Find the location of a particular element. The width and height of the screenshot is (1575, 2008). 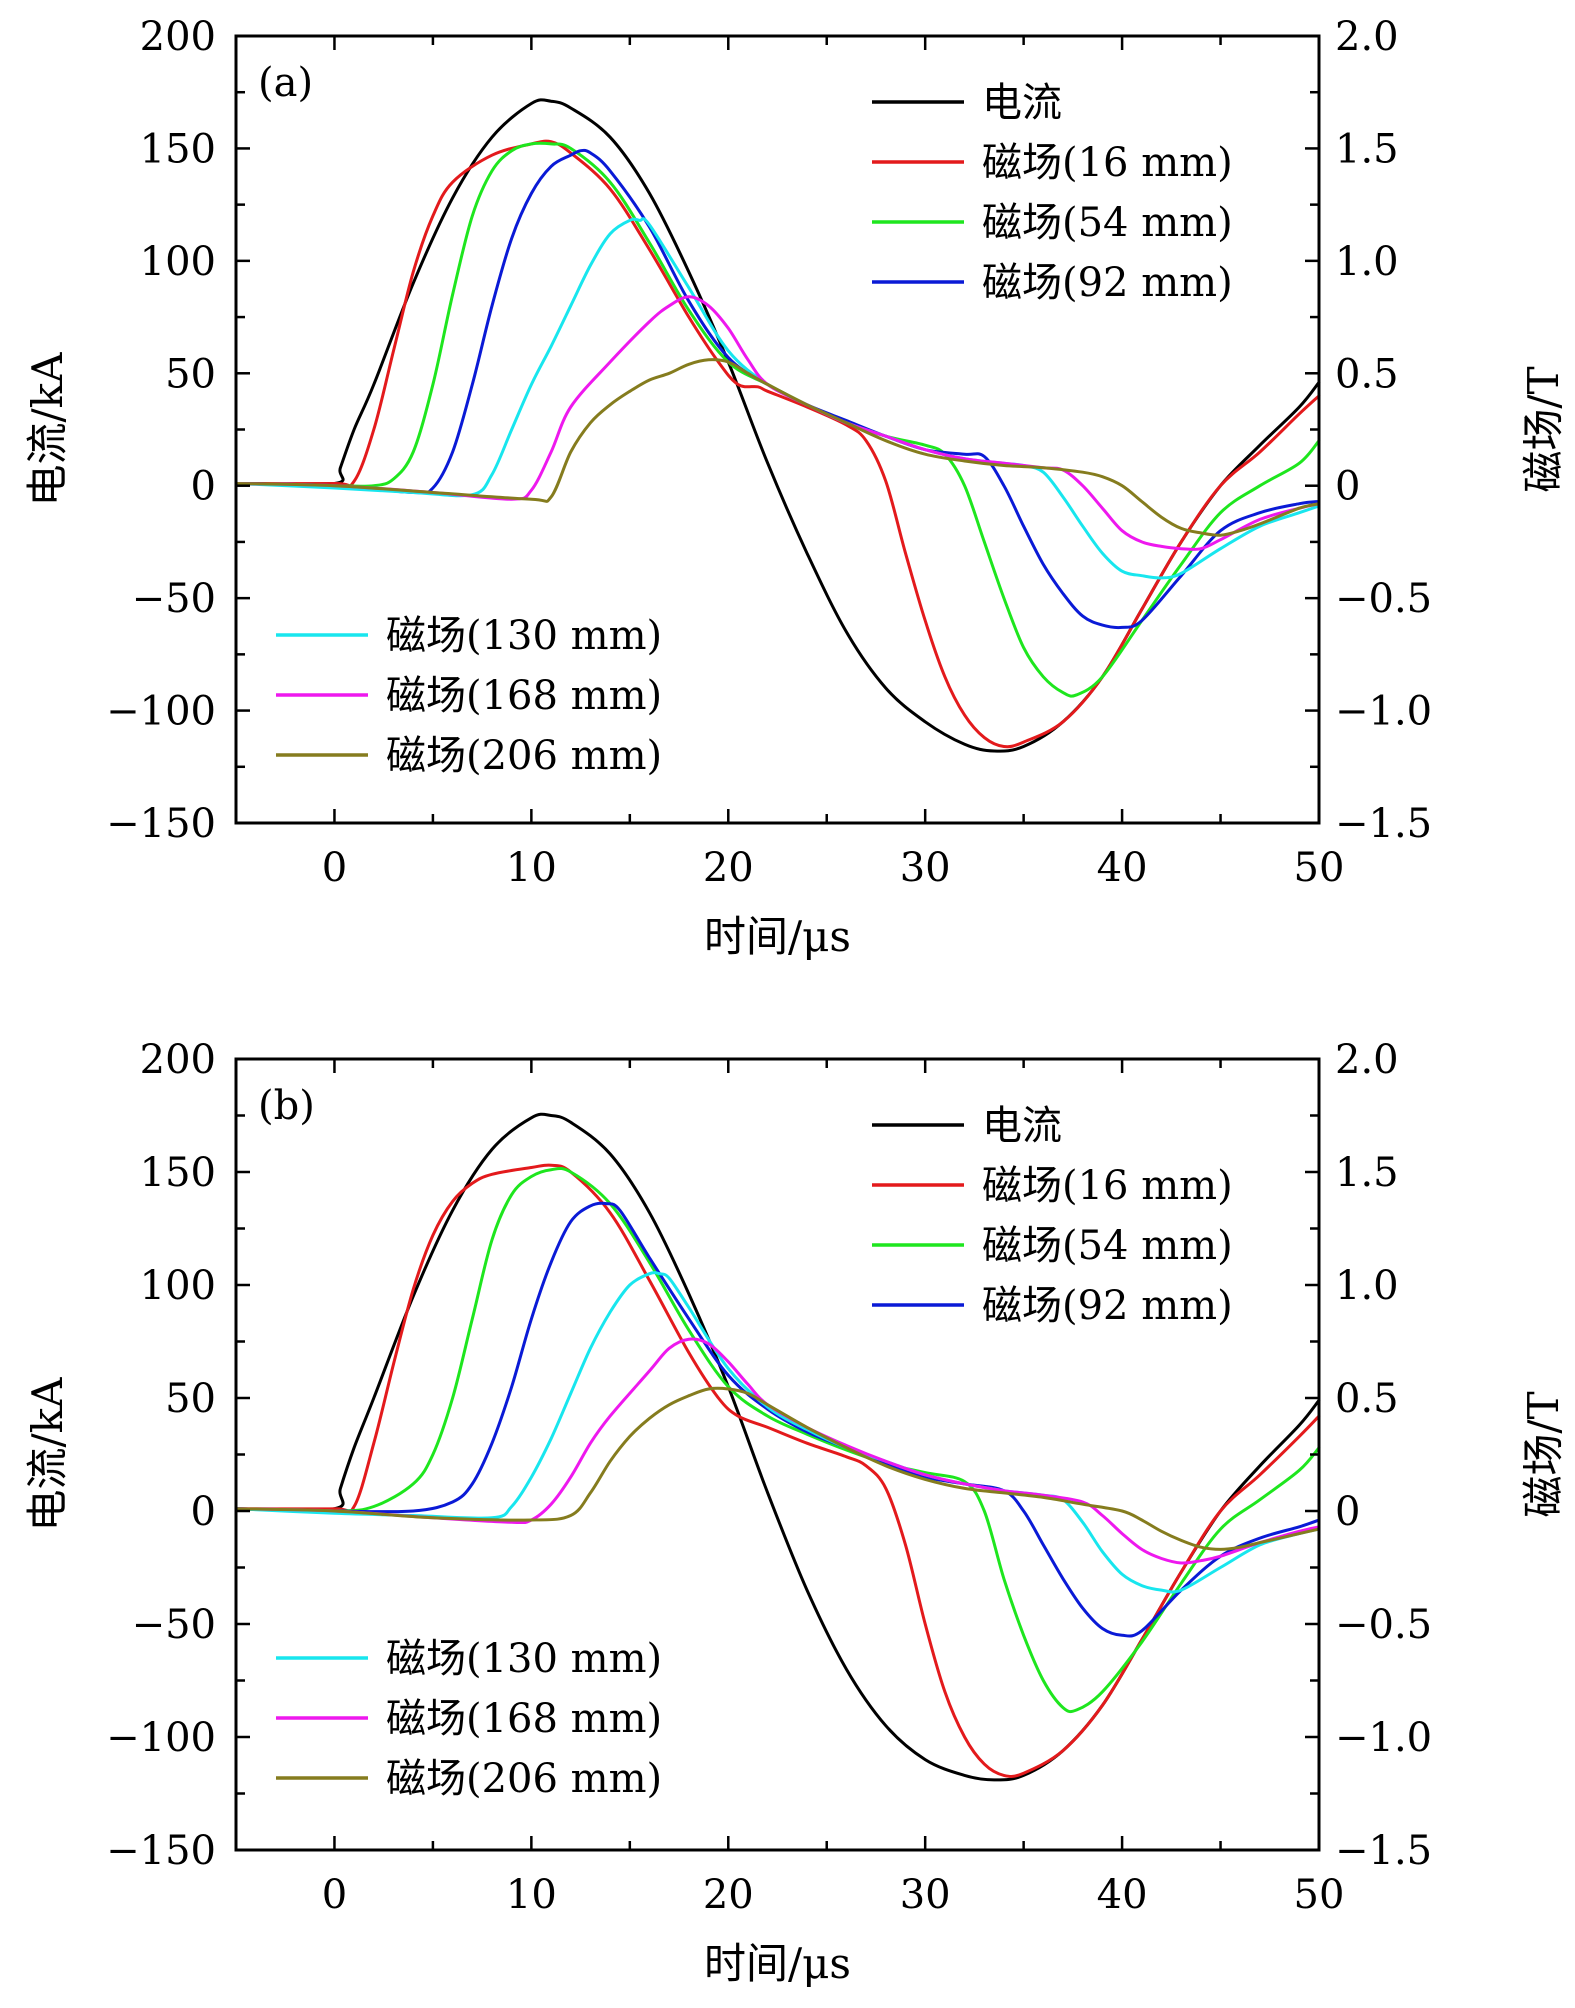

series-line-field-130mm is located at coordinates (777, 1432).